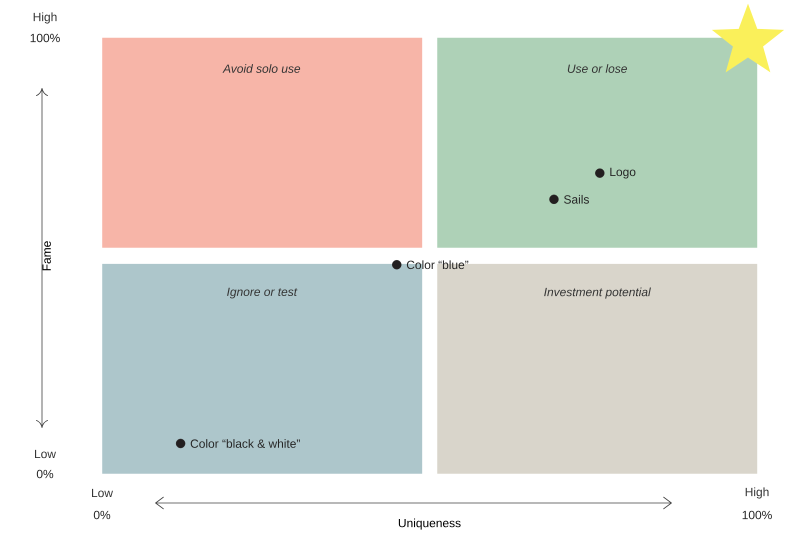 This screenshot has width=785, height=533. What do you see at coordinates (261, 68) in the screenshot?
I see `annotation: Avoid solo use` at bounding box center [261, 68].